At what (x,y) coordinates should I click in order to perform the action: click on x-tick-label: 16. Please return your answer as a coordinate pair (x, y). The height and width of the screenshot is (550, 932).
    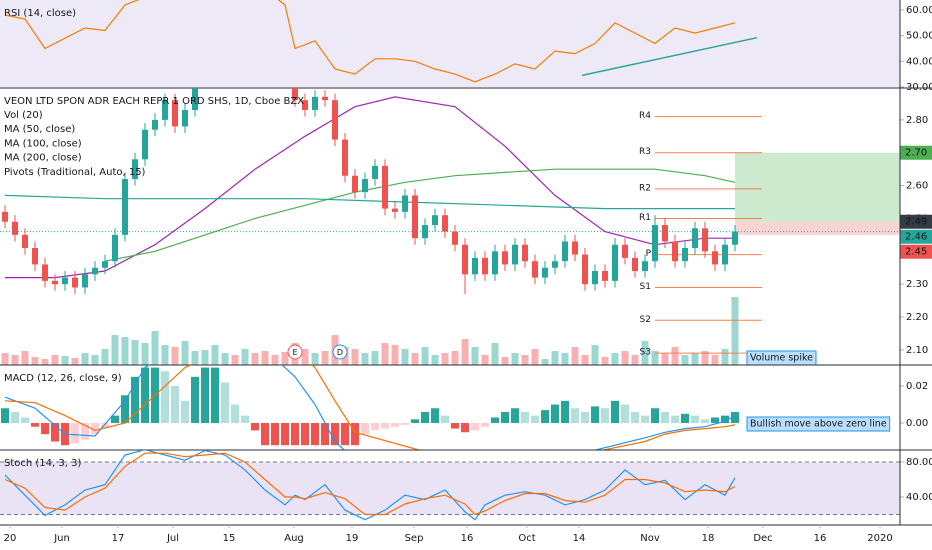
    Looking at the image, I should click on (820, 538).